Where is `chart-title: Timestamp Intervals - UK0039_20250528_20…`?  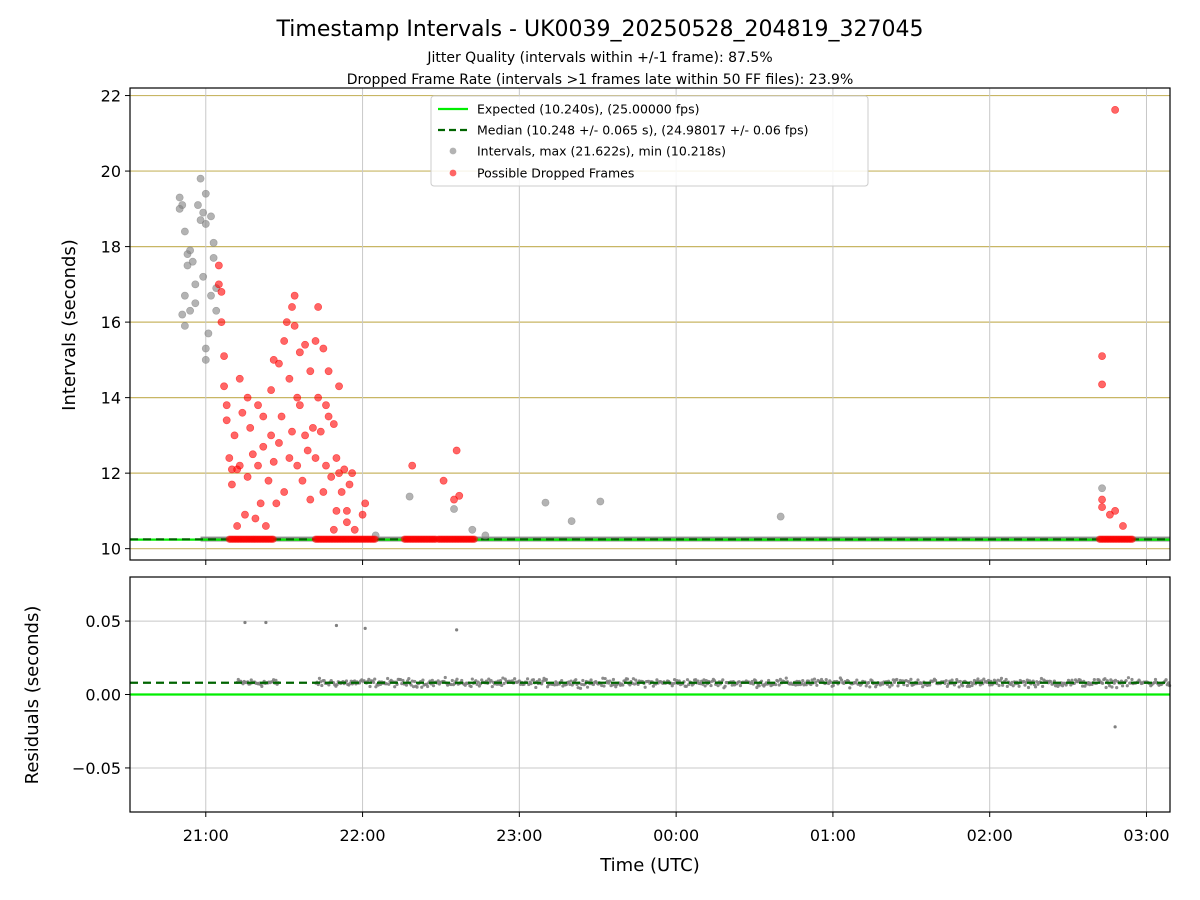
chart-title: Timestamp Intervals - UK0039_20250528_20… is located at coordinates (600, 29).